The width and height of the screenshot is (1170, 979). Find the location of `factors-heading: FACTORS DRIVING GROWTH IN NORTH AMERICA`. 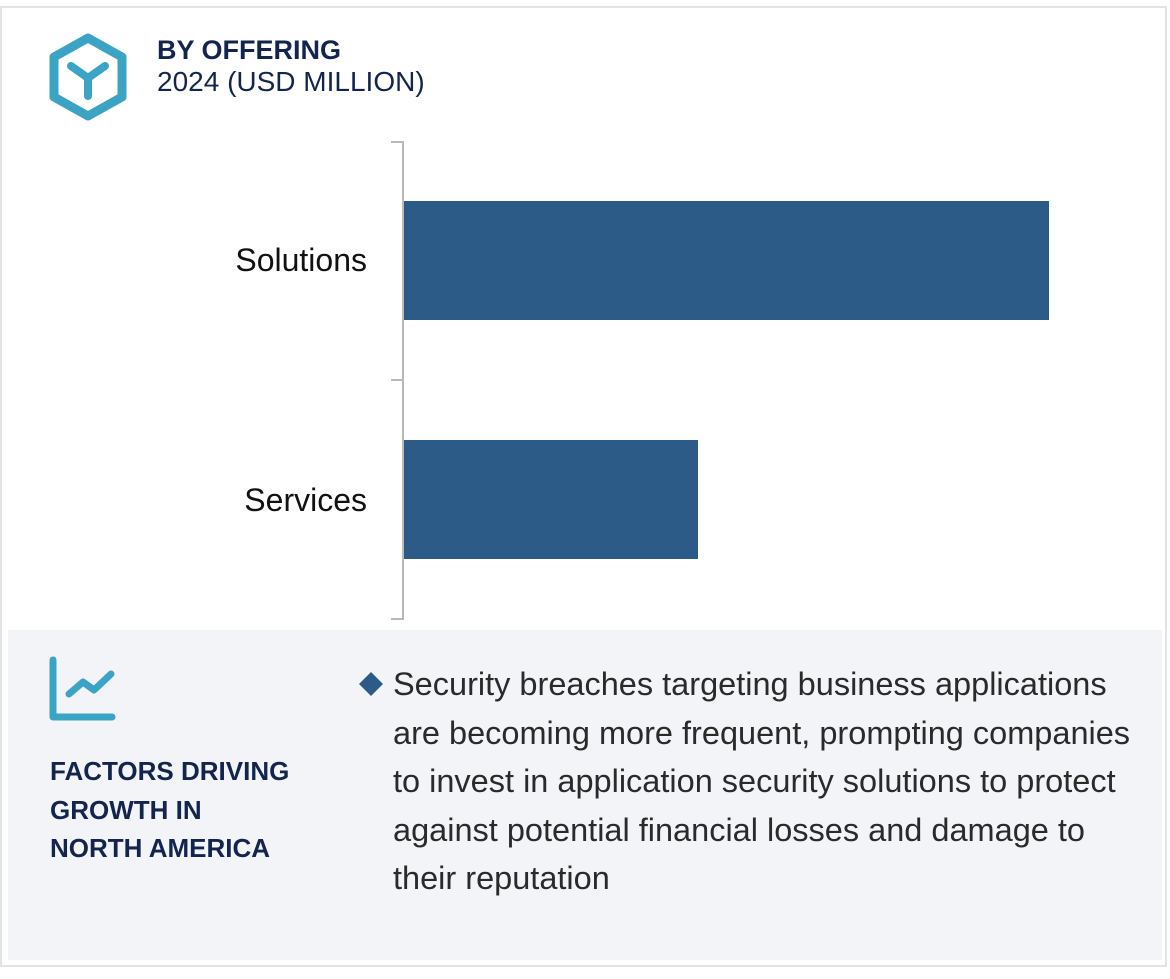

factors-heading: FACTORS DRIVING GROWTH IN NORTH AMERICA is located at coordinates (190, 810).